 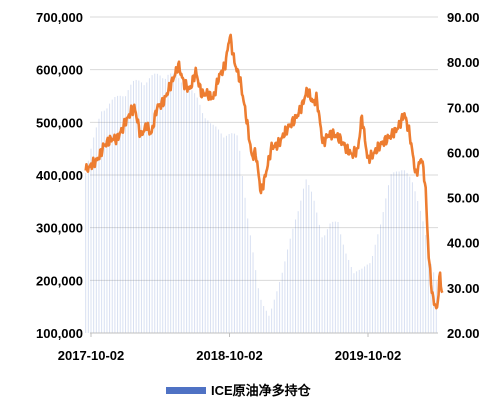 I want to click on x-axis-tick-label: 2018-10-02, so click(x=229, y=355).